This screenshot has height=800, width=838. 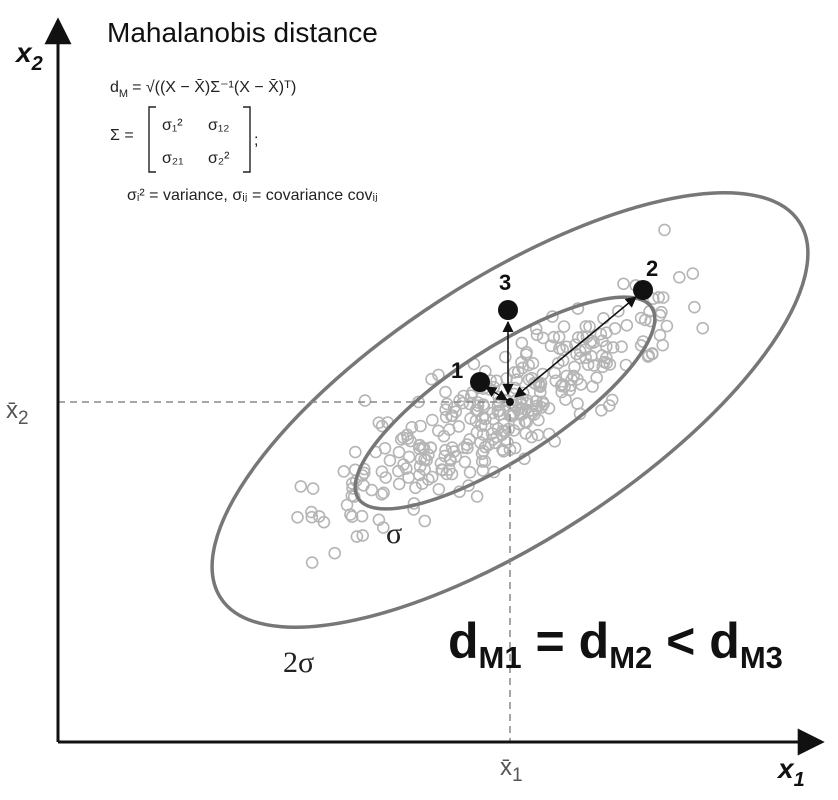 I want to click on formula-note: σᵢ² = variance, σᵢⱼ = covariance covᵢⱼ, so click(x=252, y=195).